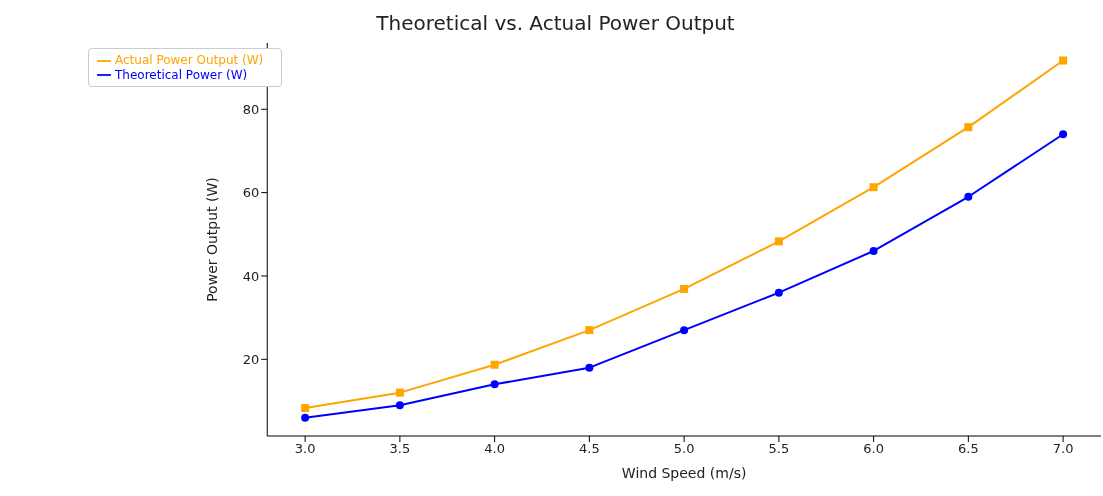 This screenshot has width=1103, height=496. What do you see at coordinates (212, 239) in the screenshot?
I see `y-axis-title: Power Output (W)` at bounding box center [212, 239].